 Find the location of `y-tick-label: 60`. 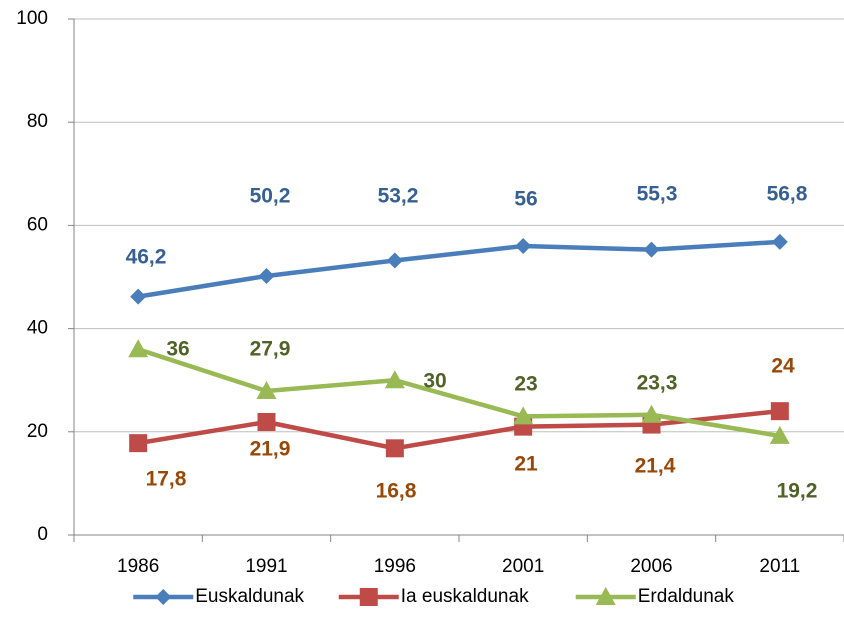

y-tick-label: 60 is located at coordinates (37, 224).